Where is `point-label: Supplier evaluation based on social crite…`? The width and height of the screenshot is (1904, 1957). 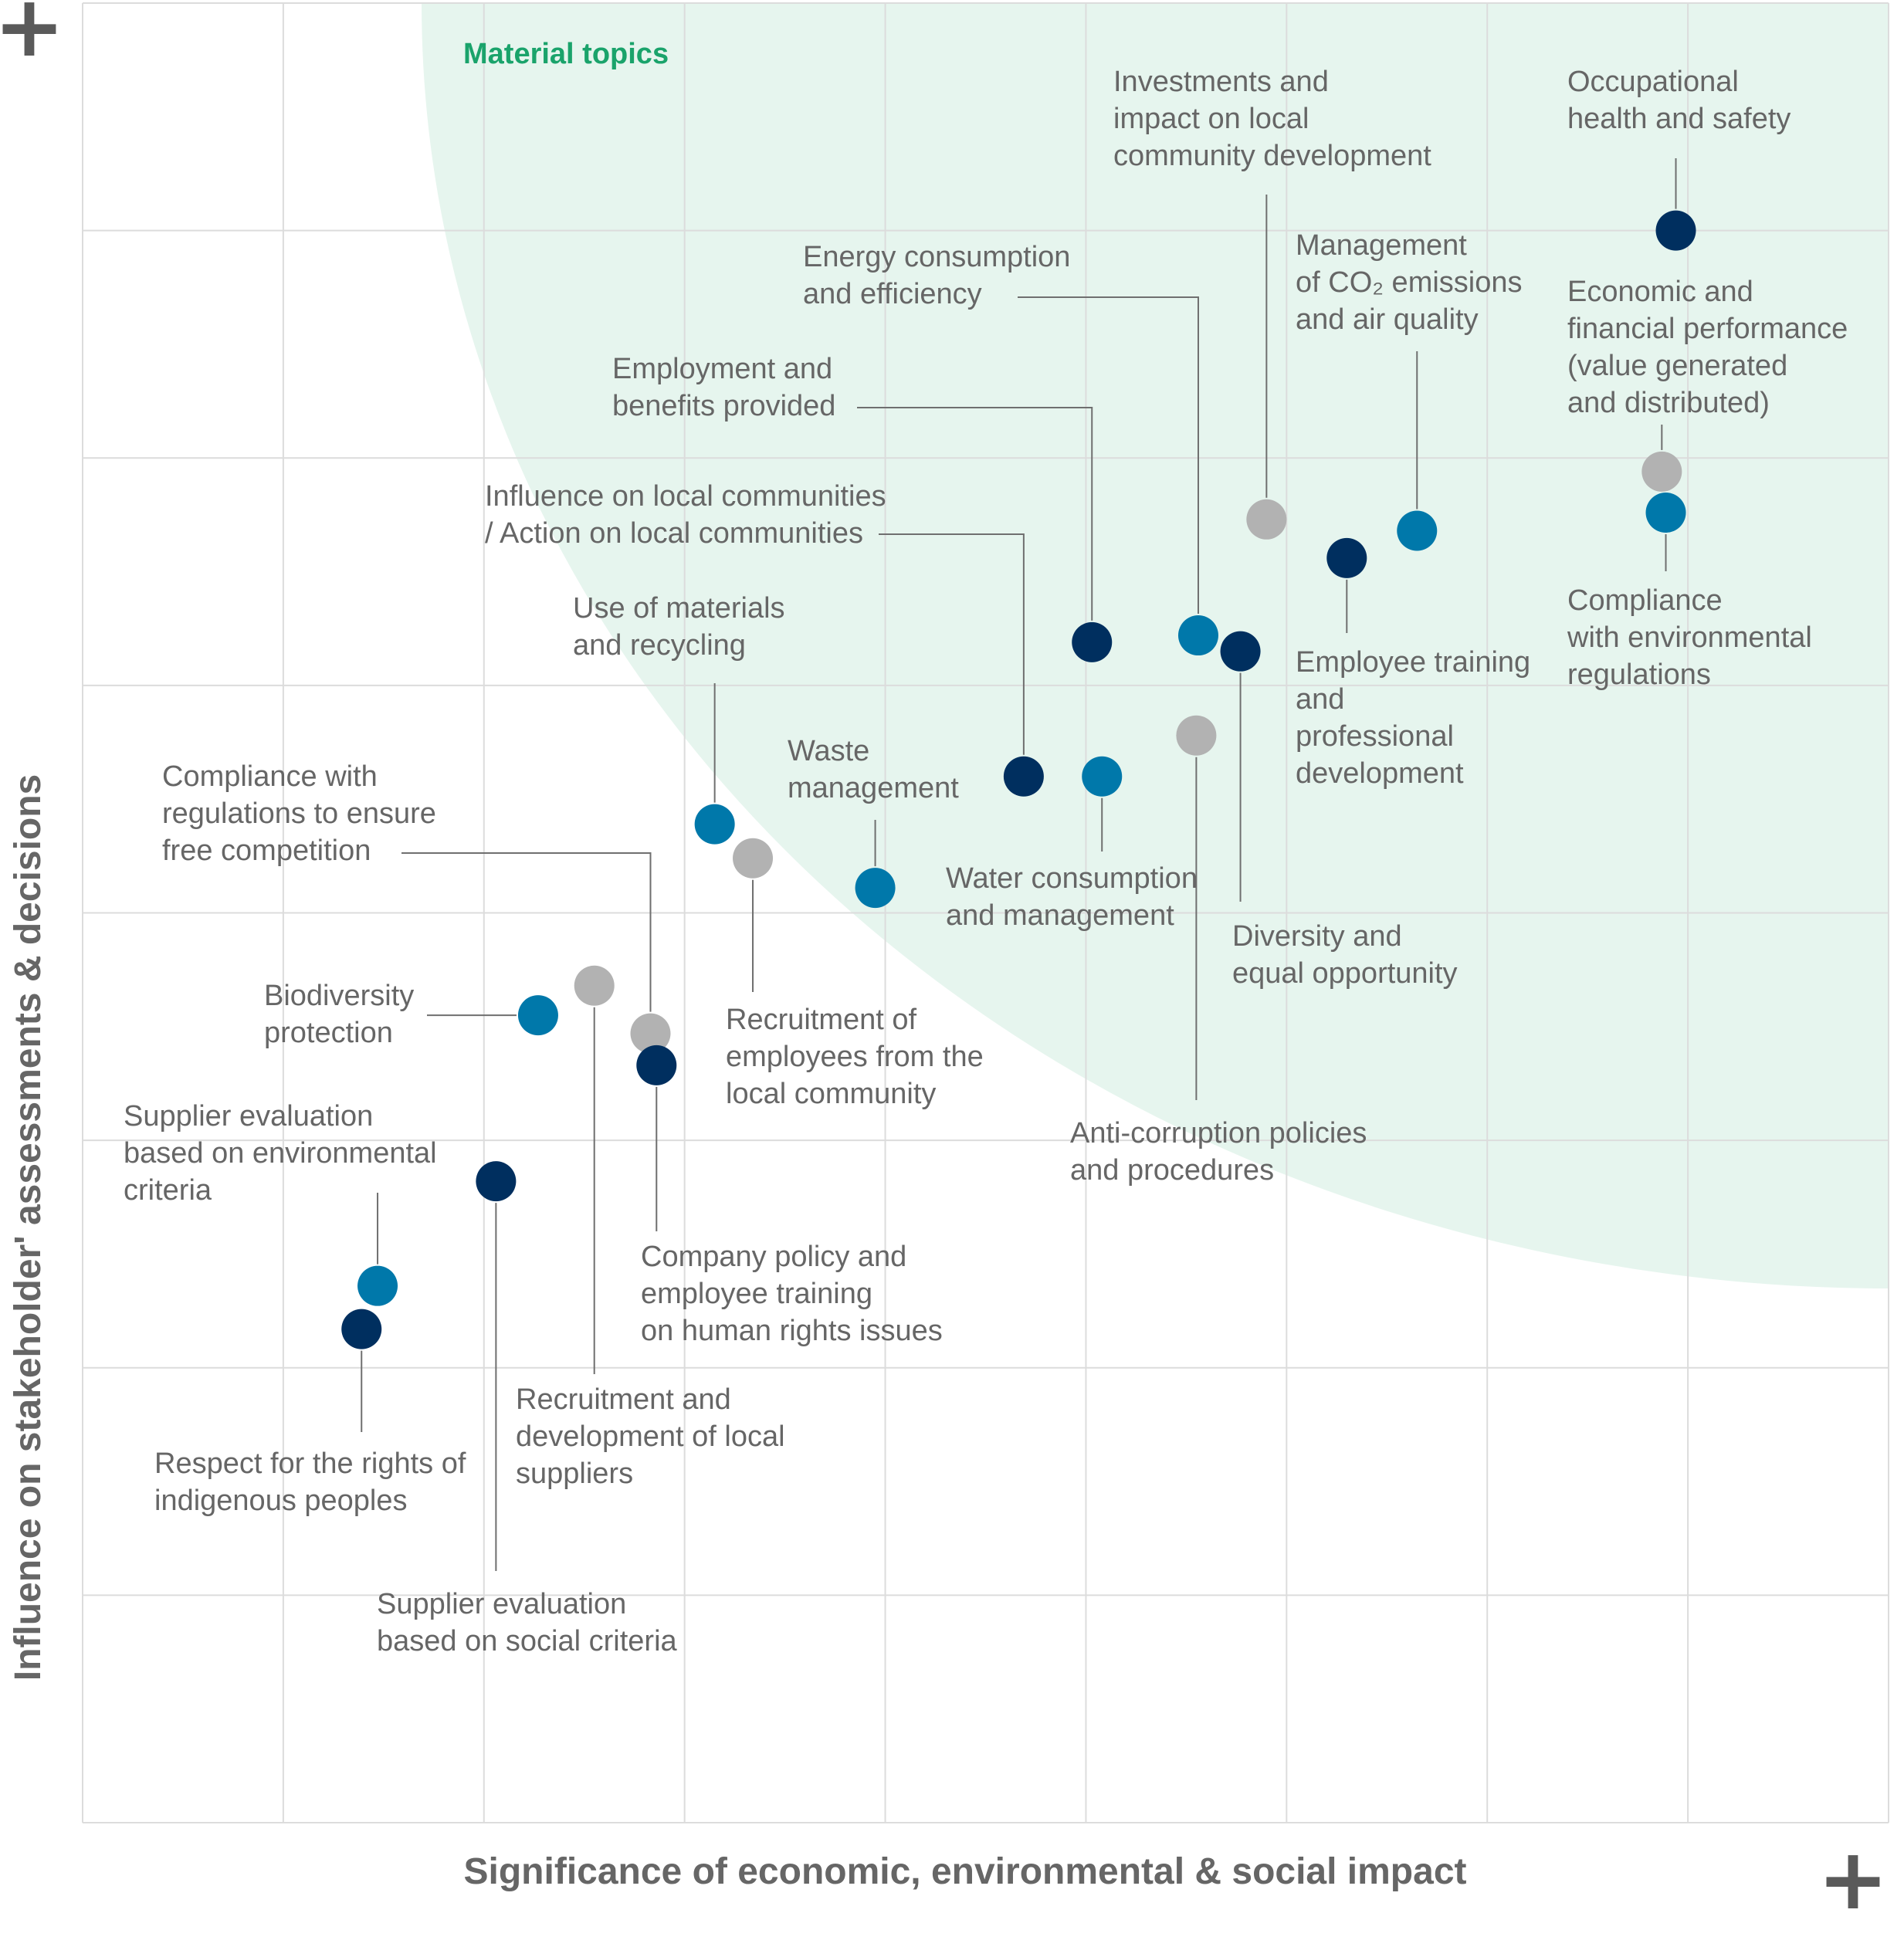
point-label: Supplier evaluation based on social crite… is located at coordinates (527, 1622).